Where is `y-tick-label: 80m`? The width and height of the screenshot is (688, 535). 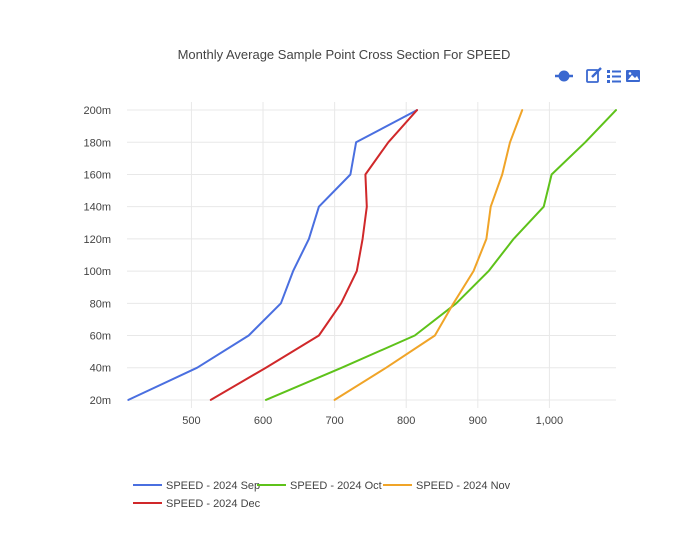
y-tick-label: 80m is located at coordinates (100, 304).